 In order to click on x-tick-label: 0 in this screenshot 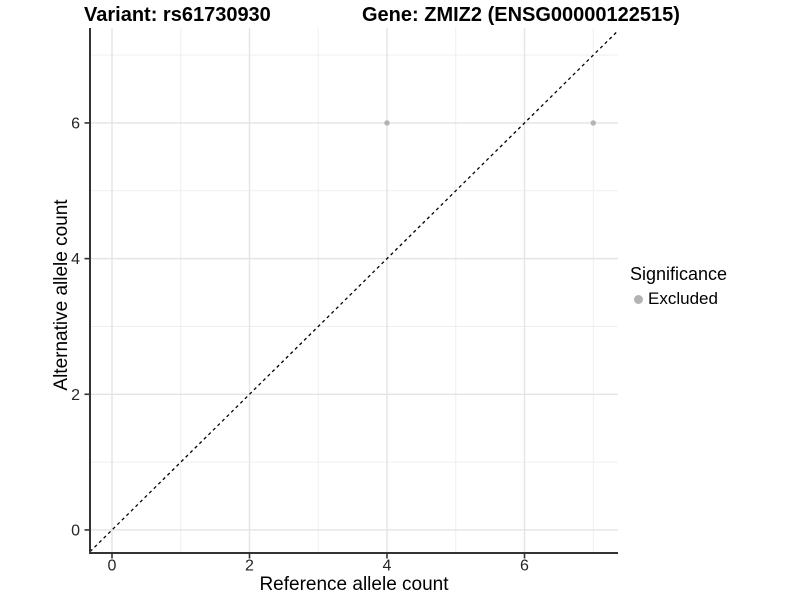, I will do `click(112, 566)`.